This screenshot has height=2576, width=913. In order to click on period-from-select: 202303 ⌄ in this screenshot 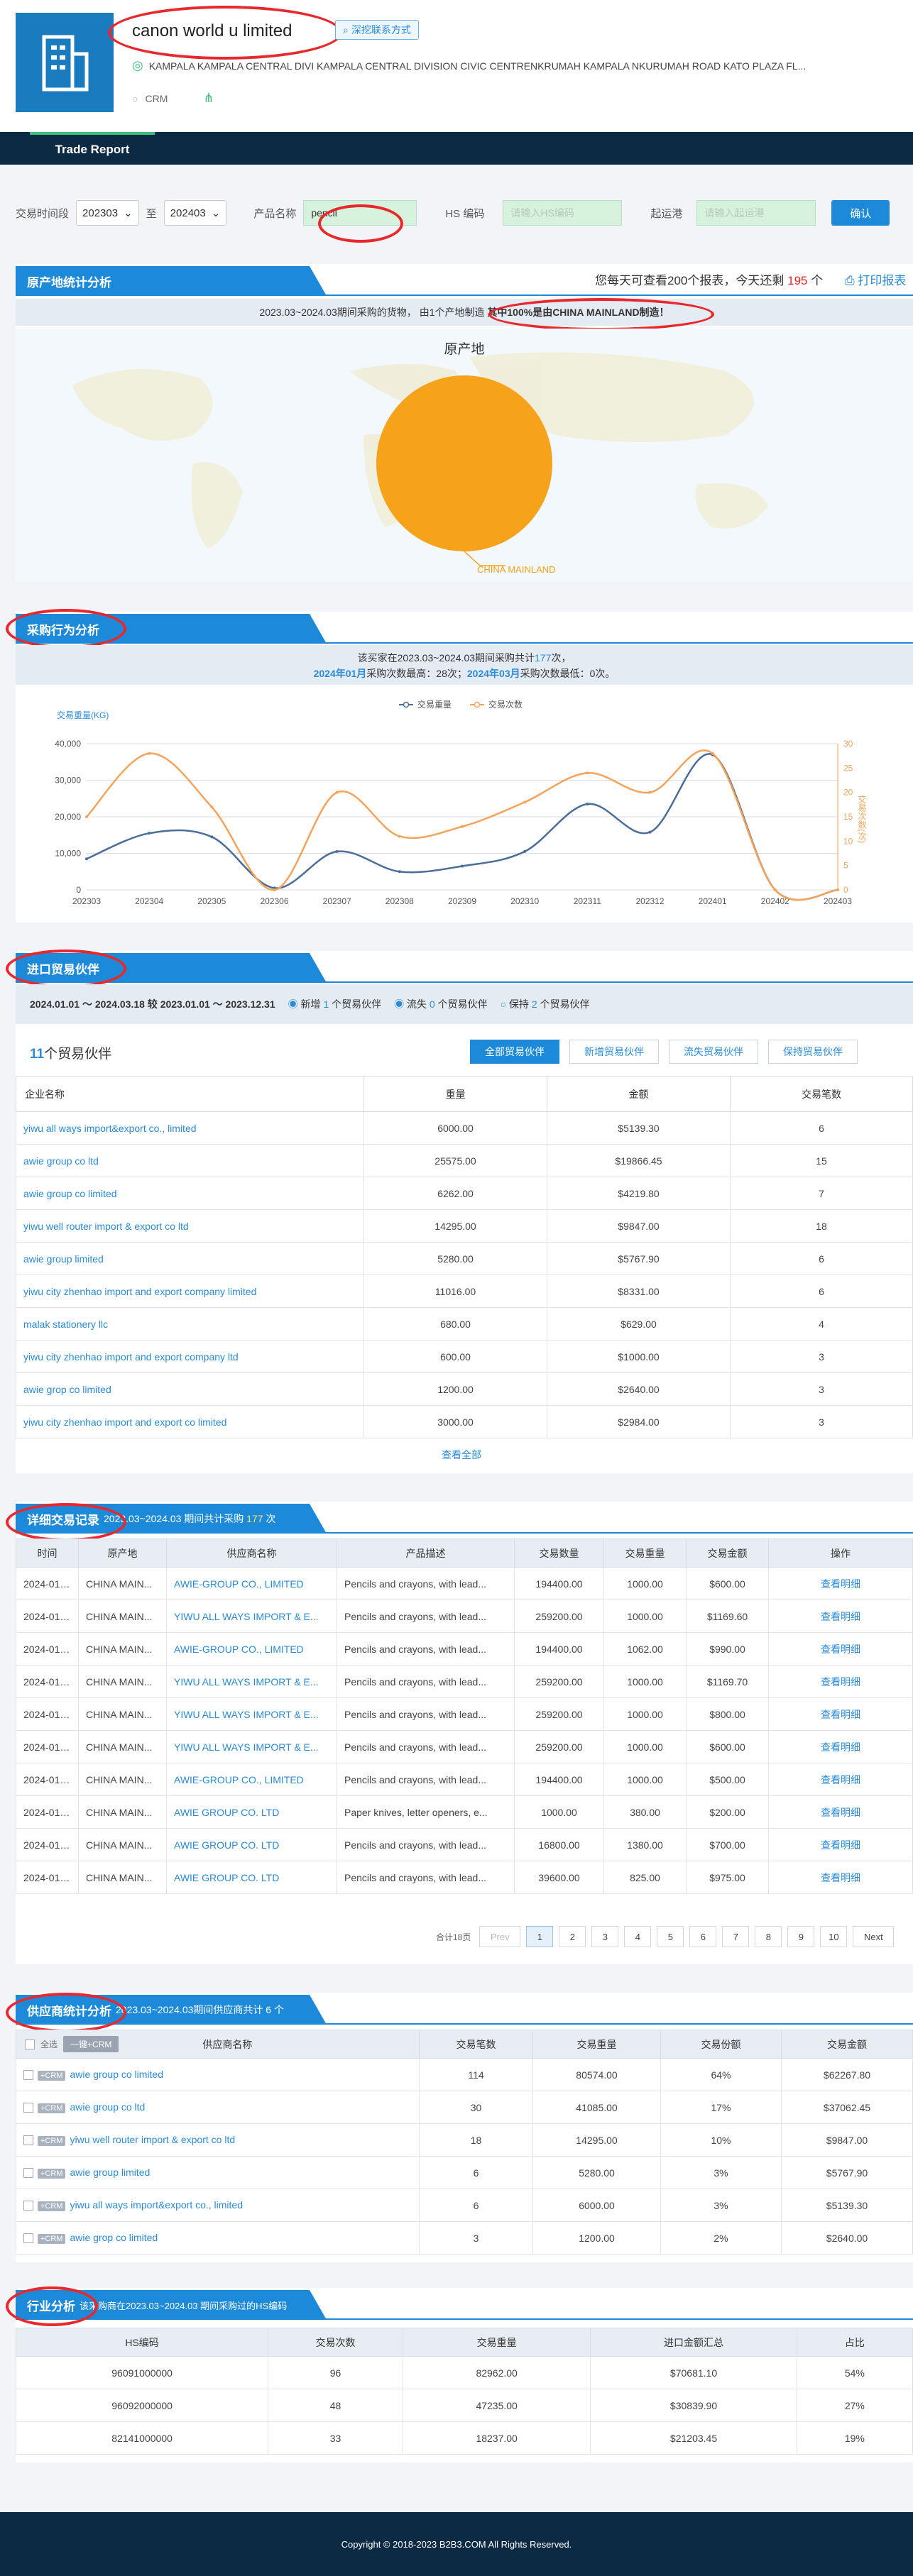, I will do `click(107, 213)`.